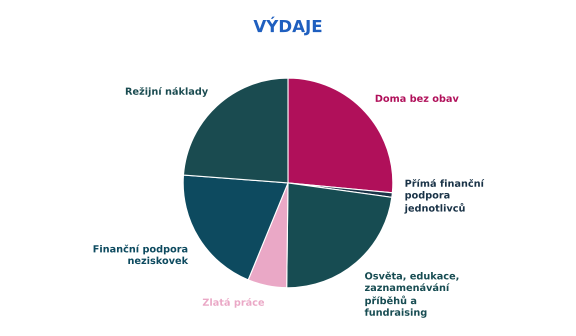 This screenshot has width=576, height=336. What do you see at coordinates (417, 98) in the screenshot?
I see `slice-label: Doma bez obav` at bounding box center [417, 98].